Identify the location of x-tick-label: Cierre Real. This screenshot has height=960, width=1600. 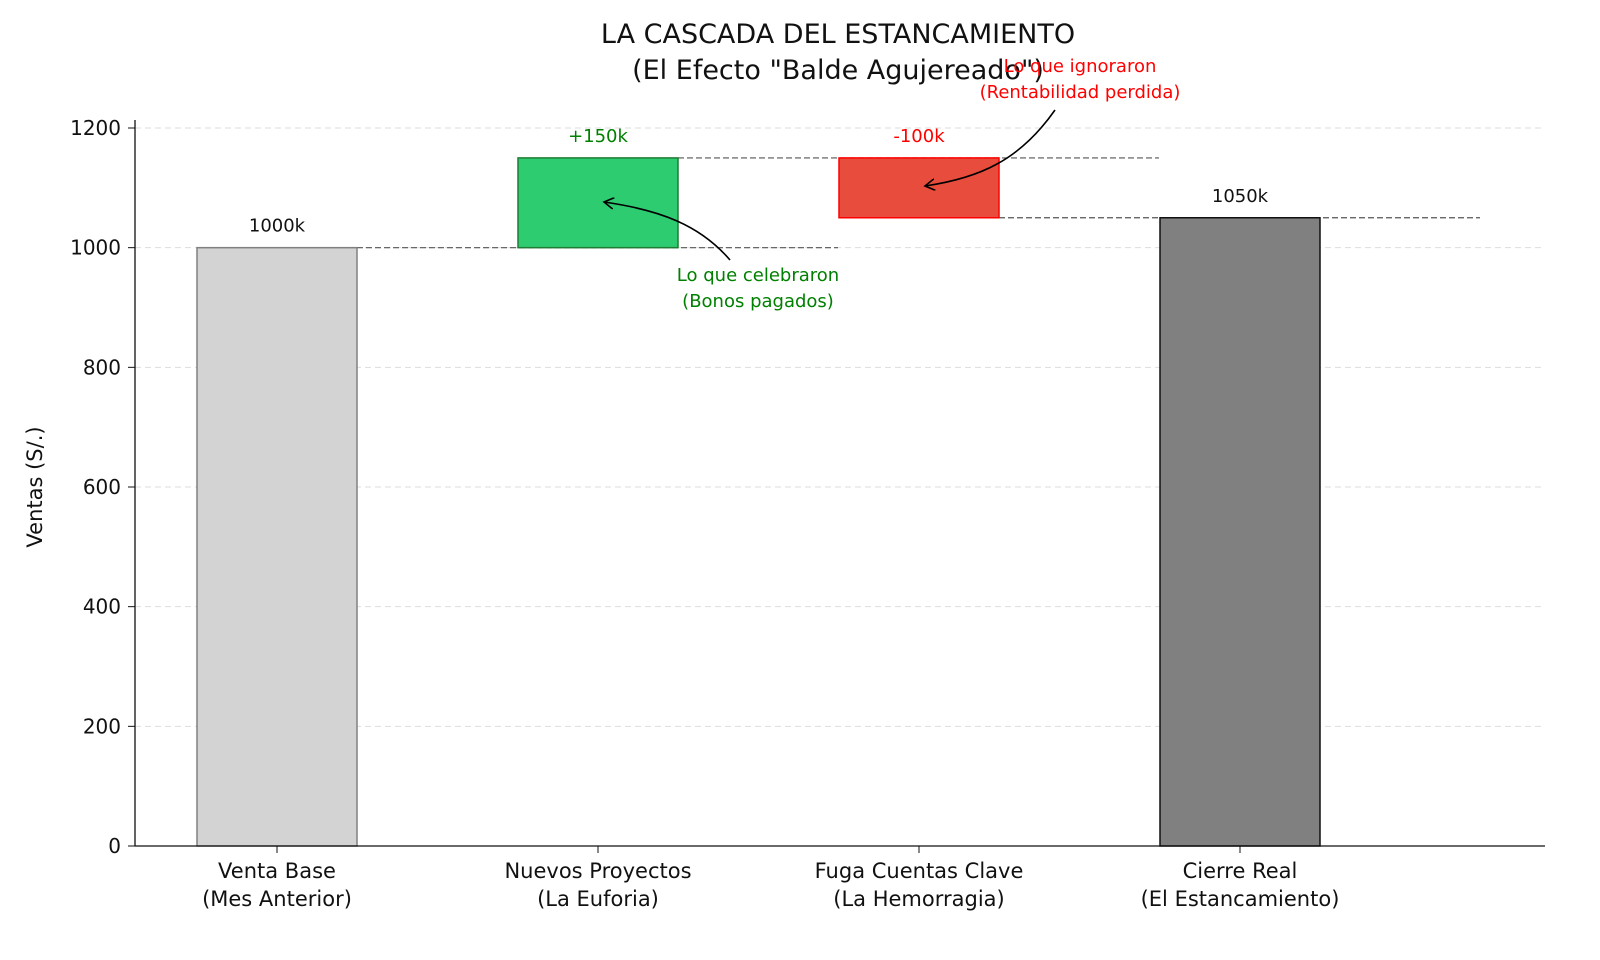
(1240, 871).